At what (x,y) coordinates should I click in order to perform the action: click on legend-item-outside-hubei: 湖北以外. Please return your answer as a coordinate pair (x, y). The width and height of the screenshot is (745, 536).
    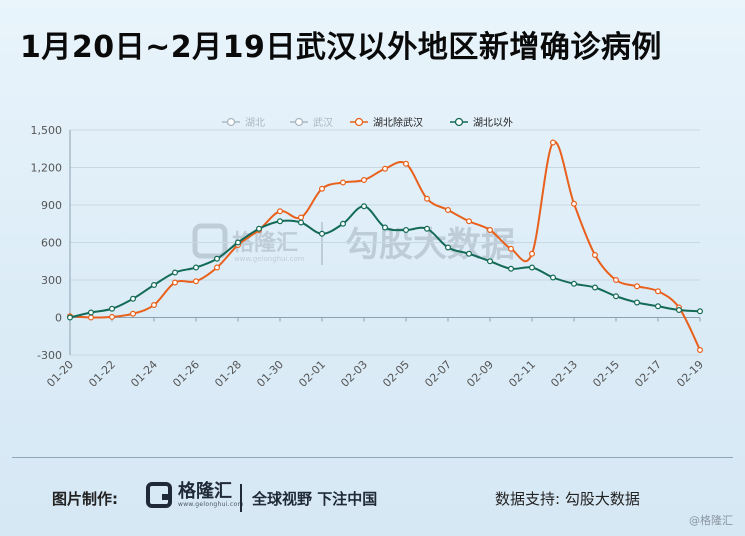
    Looking at the image, I should click on (481, 123).